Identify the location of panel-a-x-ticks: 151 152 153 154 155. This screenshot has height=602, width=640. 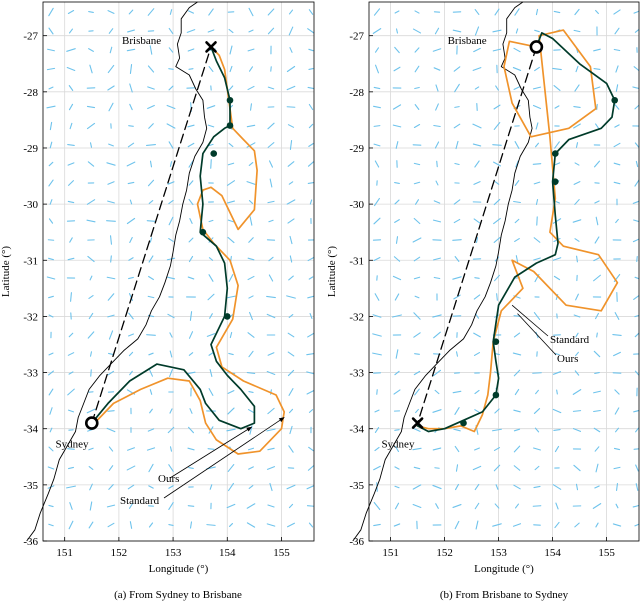
(173, 548).